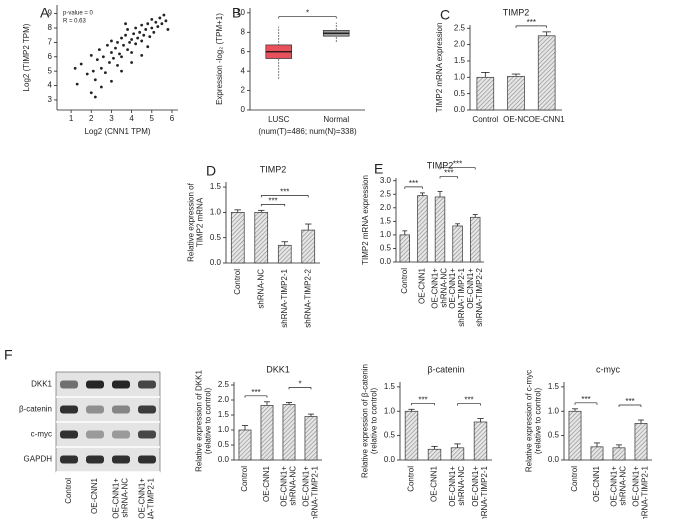 Image resolution: width=677 pixels, height=519 pixels. What do you see at coordinates (50, 27) in the screenshot?
I see `y-tick-label: 8` at bounding box center [50, 27].